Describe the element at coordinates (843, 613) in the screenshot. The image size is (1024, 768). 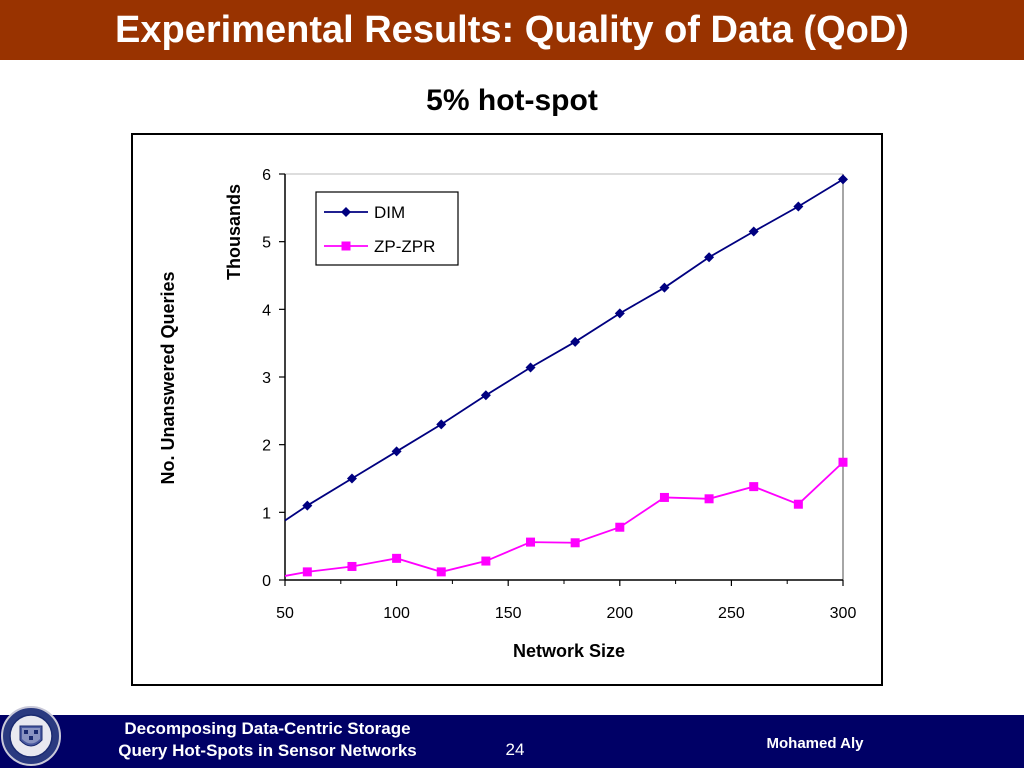
I see `x-tick-label: 300` at that location.